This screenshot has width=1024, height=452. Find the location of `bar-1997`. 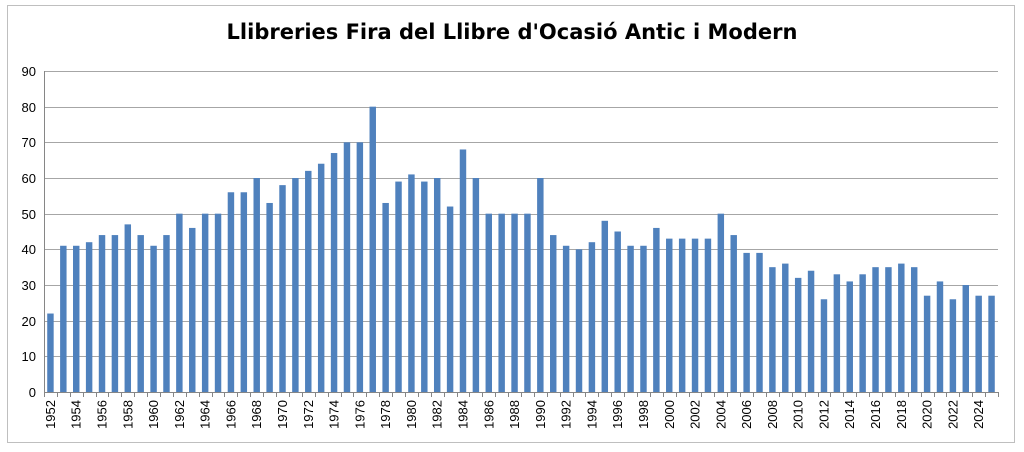

bar-1997 is located at coordinates (630, 318).